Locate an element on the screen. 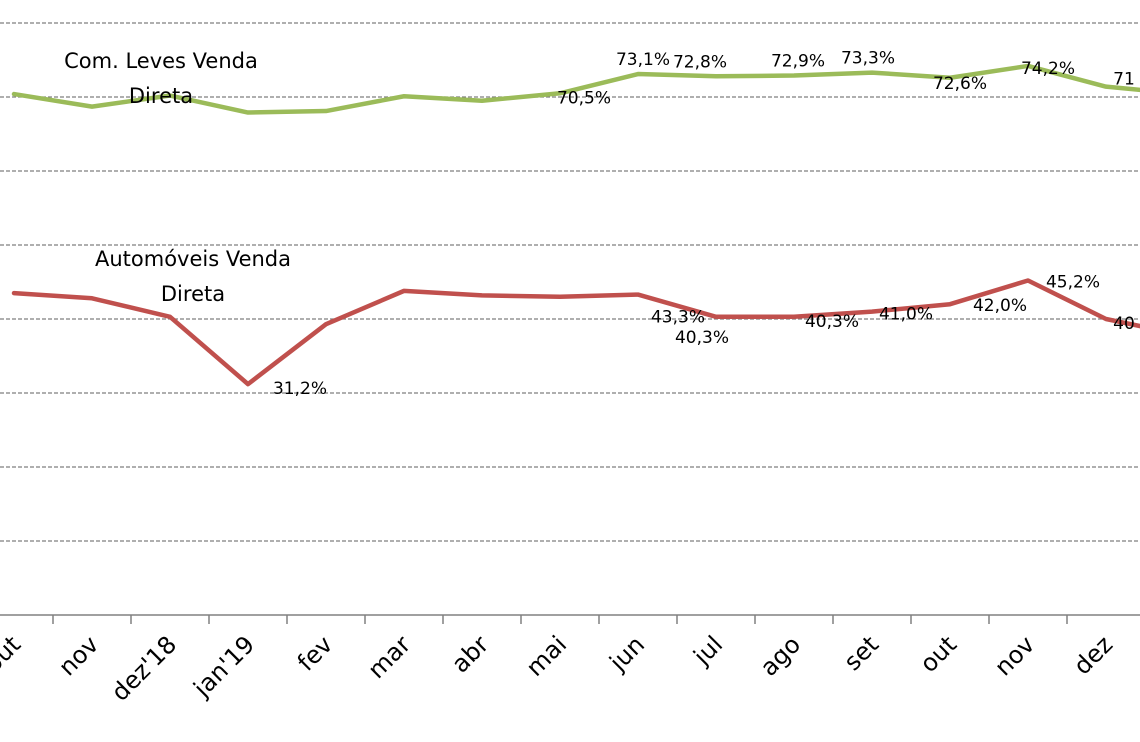 This screenshot has height=742, width=1140. x-tick-label: ago is located at coordinates (780, 655).